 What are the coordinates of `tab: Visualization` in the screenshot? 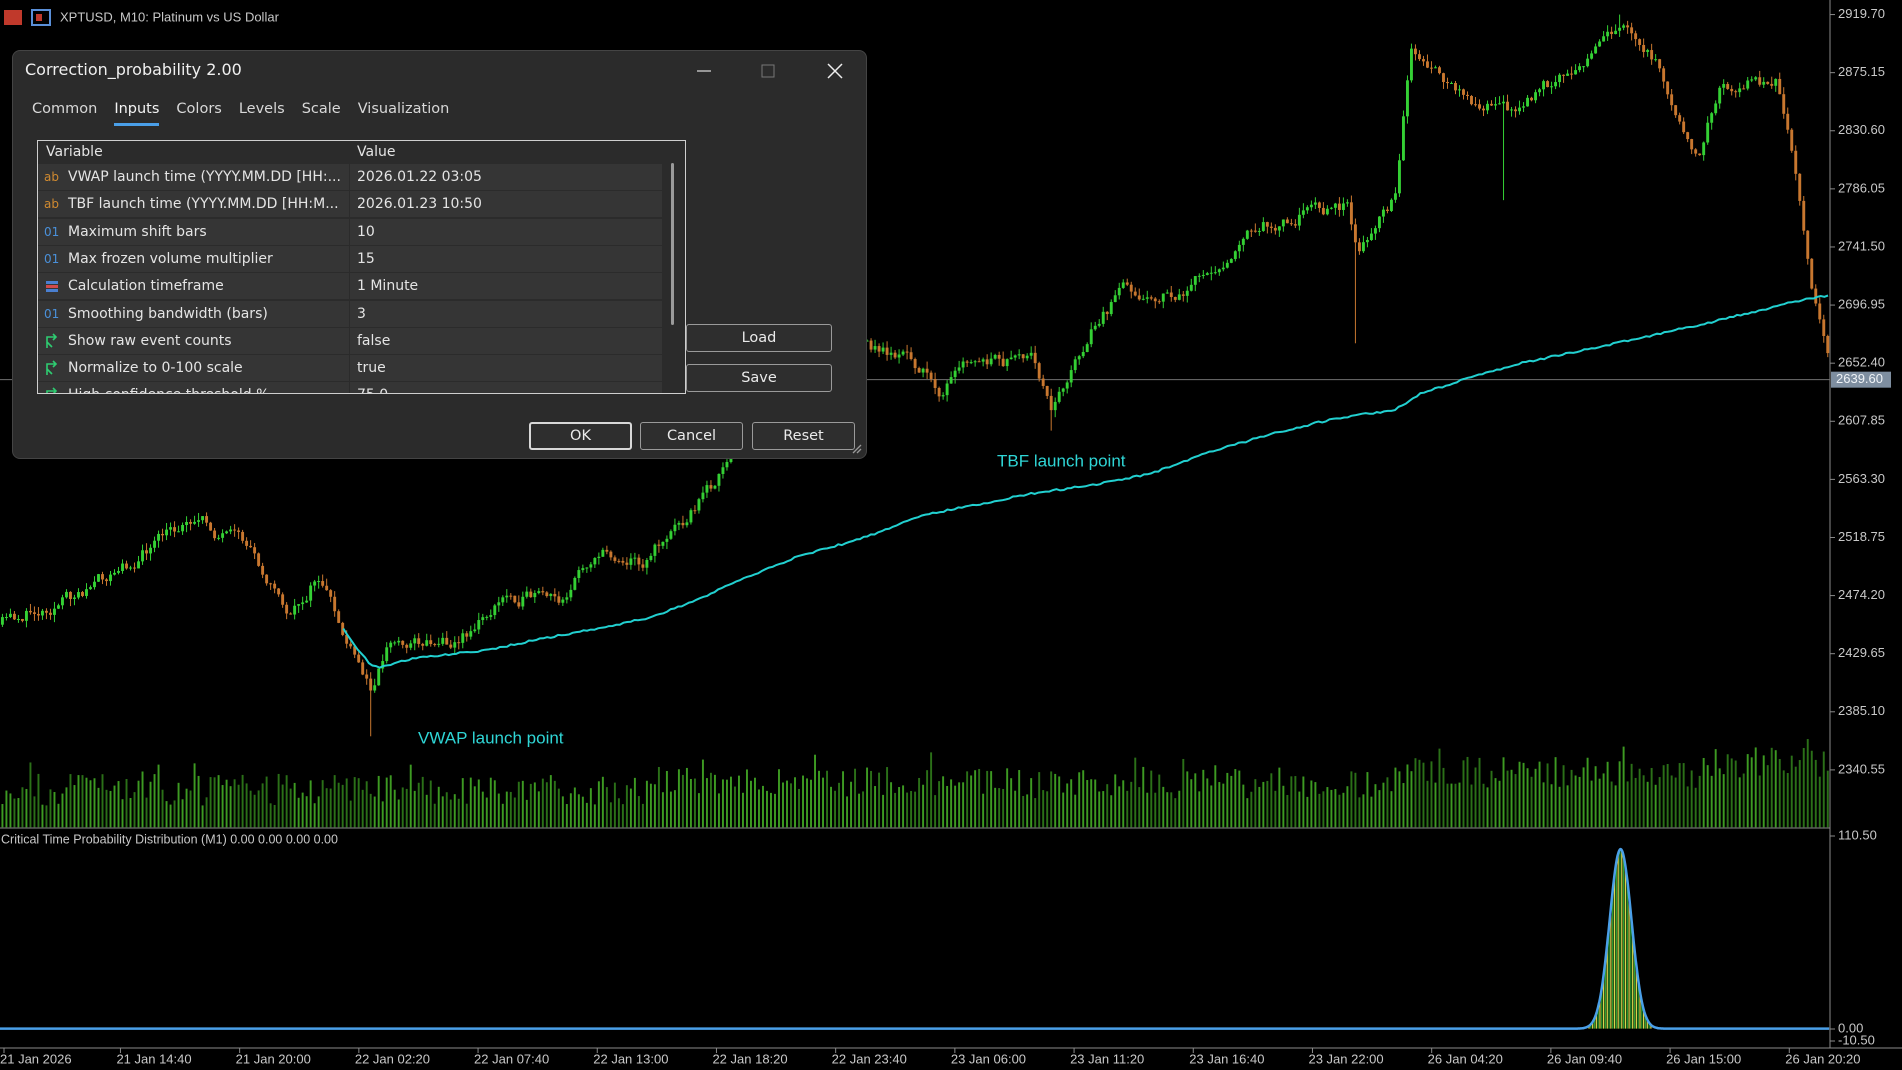 It's located at (403, 109).